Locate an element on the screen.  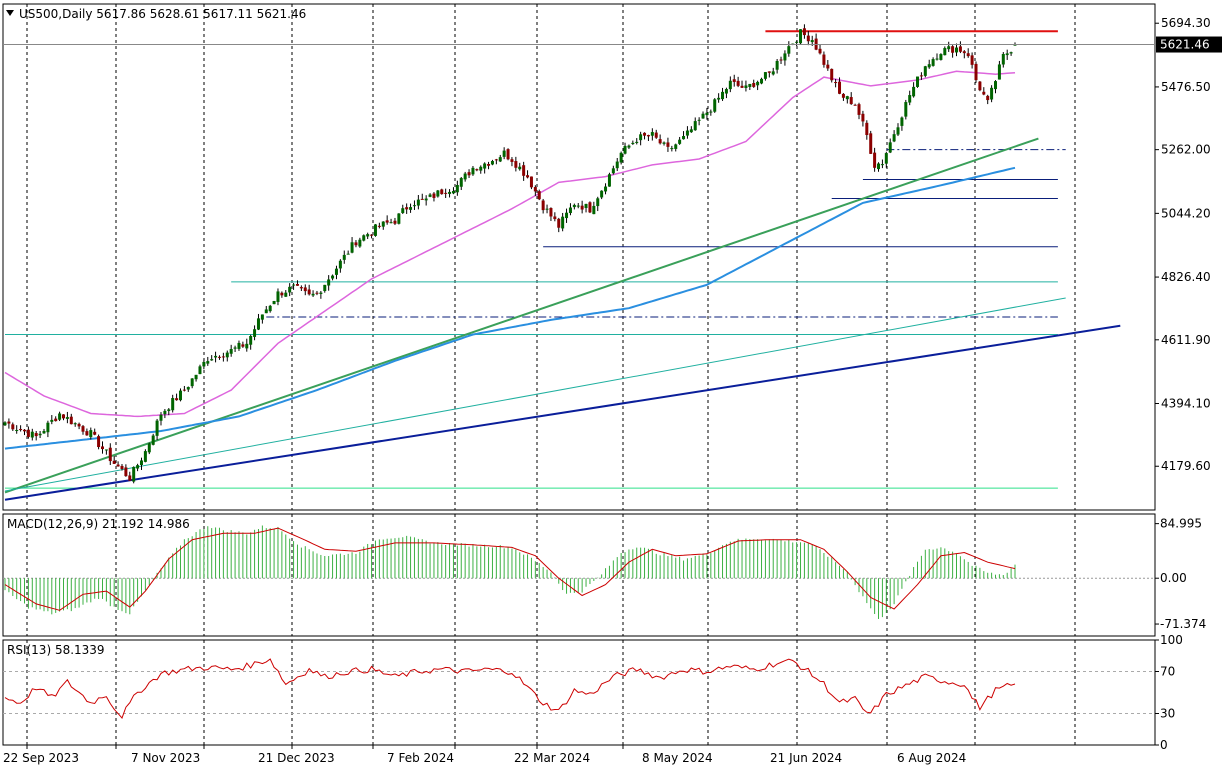
rsi-axis-label: 70 is located at coordinates (1167, 672).